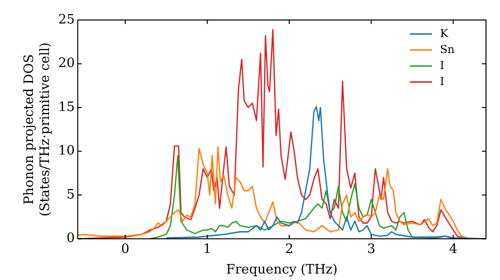  Describe the element at coordinates (37, 129) in the screenshot. I see `y-axis-title: Phonon projected DOS (States/THz·primitive cell)` at that location.